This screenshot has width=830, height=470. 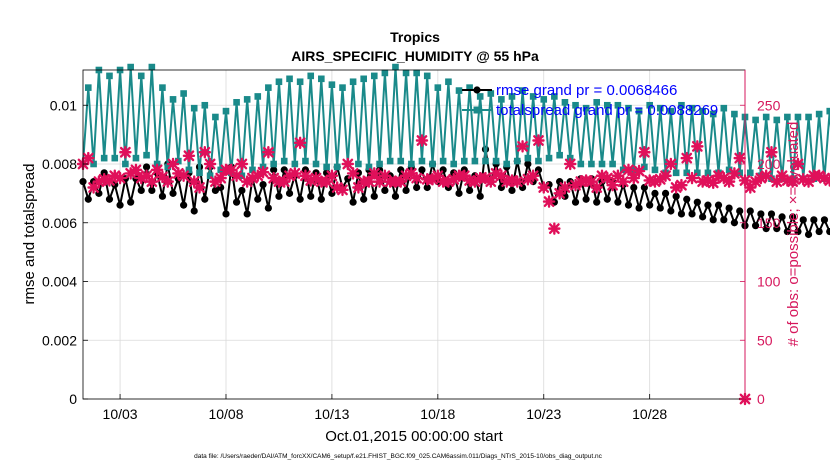 I want to click on chart-title: Tropics, so click(x=415, y=37).